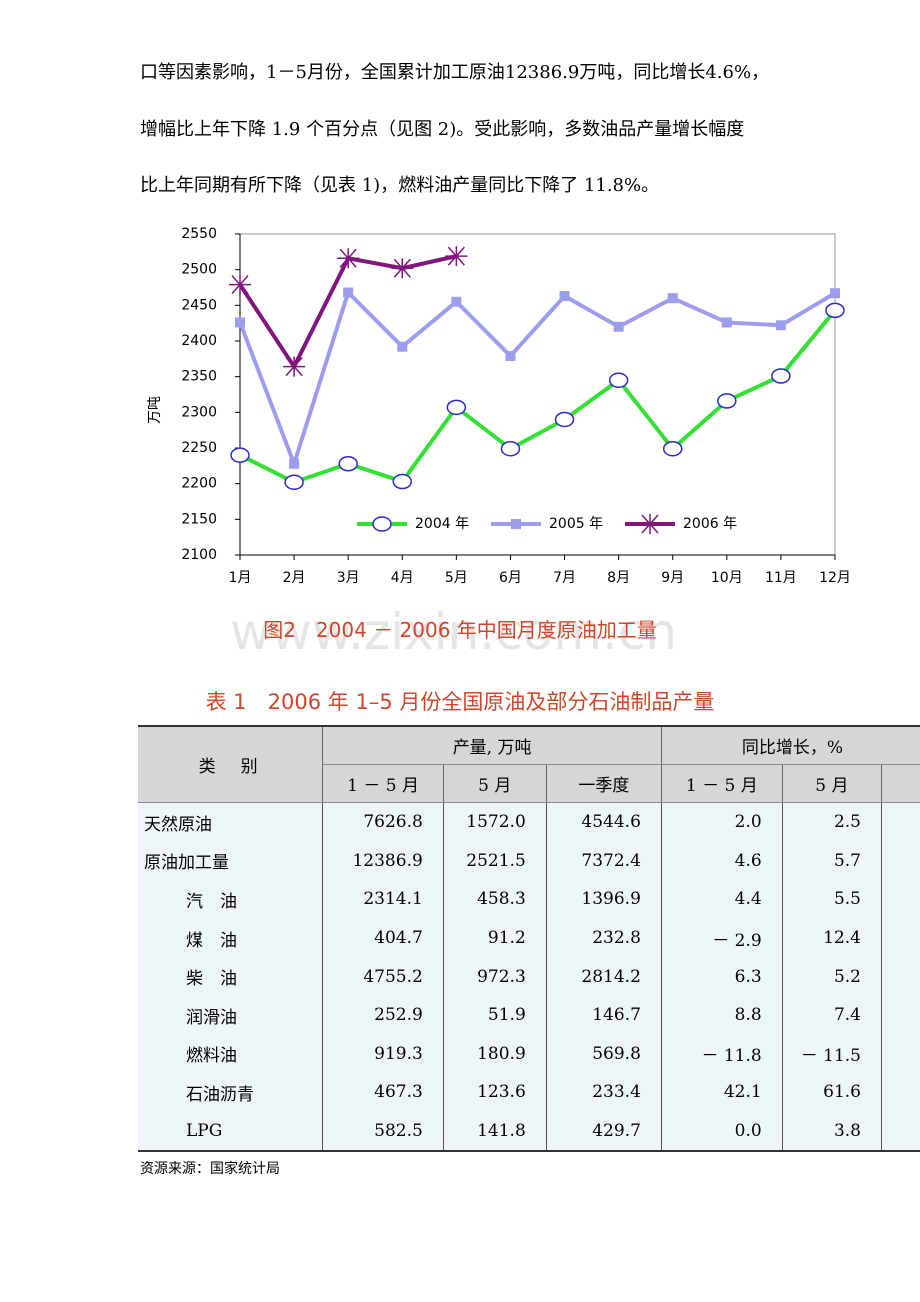 The width and height of the screenshot is (920, 1302). I want to click on table-cell: LPG, so click(230, 1132).